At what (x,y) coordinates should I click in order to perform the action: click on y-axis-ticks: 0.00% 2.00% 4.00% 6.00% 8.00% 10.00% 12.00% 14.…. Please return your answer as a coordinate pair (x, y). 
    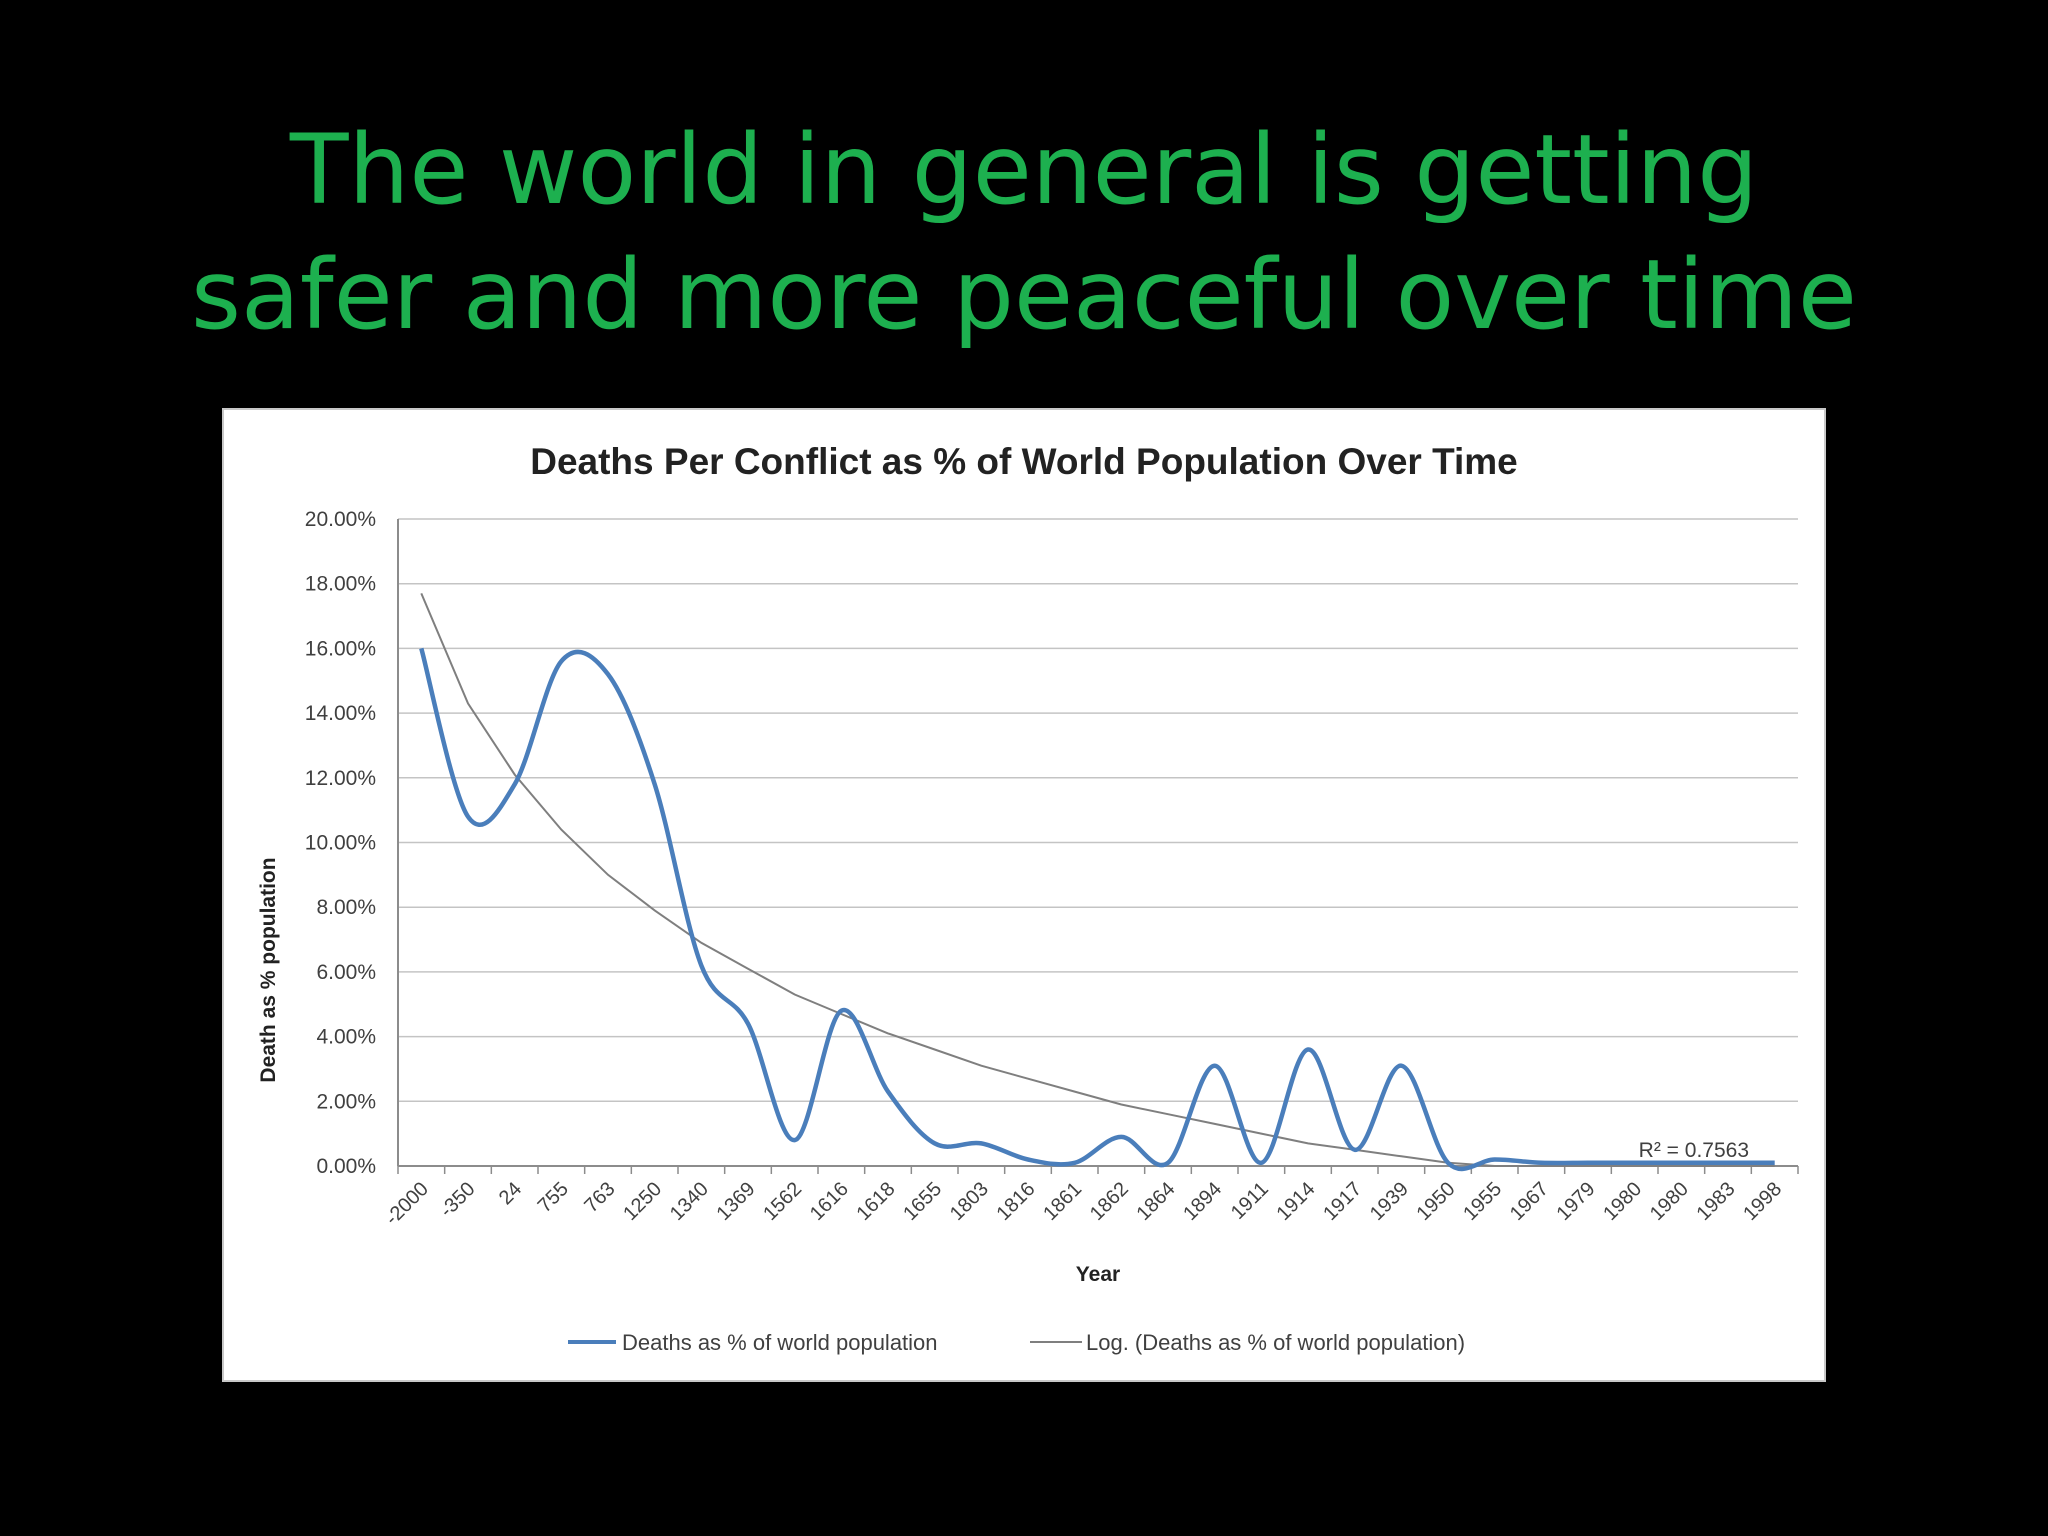
    Looking at the image, I should click on (340, 843).